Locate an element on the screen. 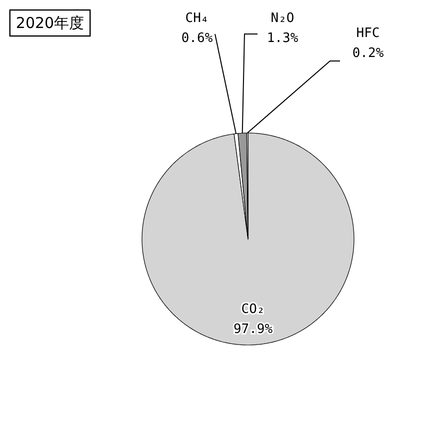 Image resolution: width=425 pixels, height=426 pixels. data-label: 0.2% is located at coordinates (368, 53).